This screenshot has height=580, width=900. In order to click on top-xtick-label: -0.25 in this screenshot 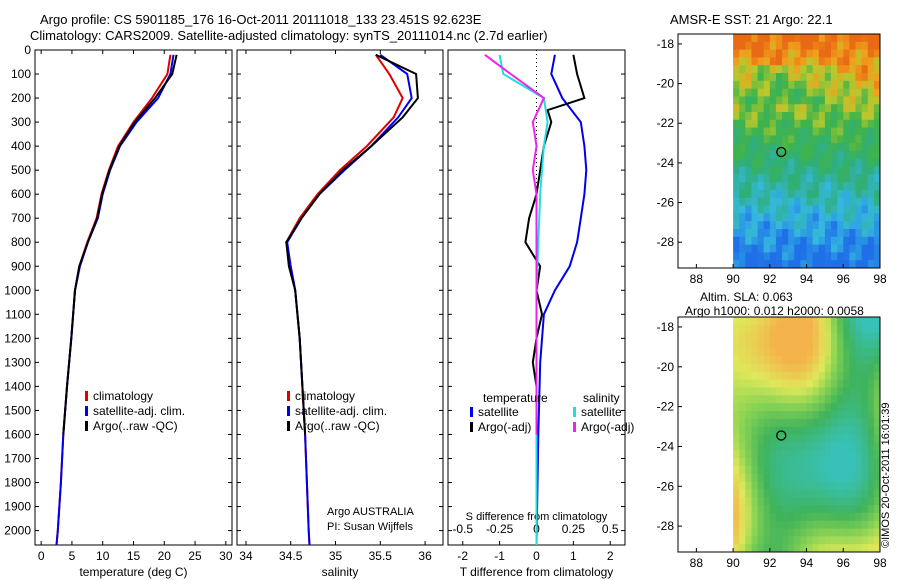, I will do `click(500, 529)`.